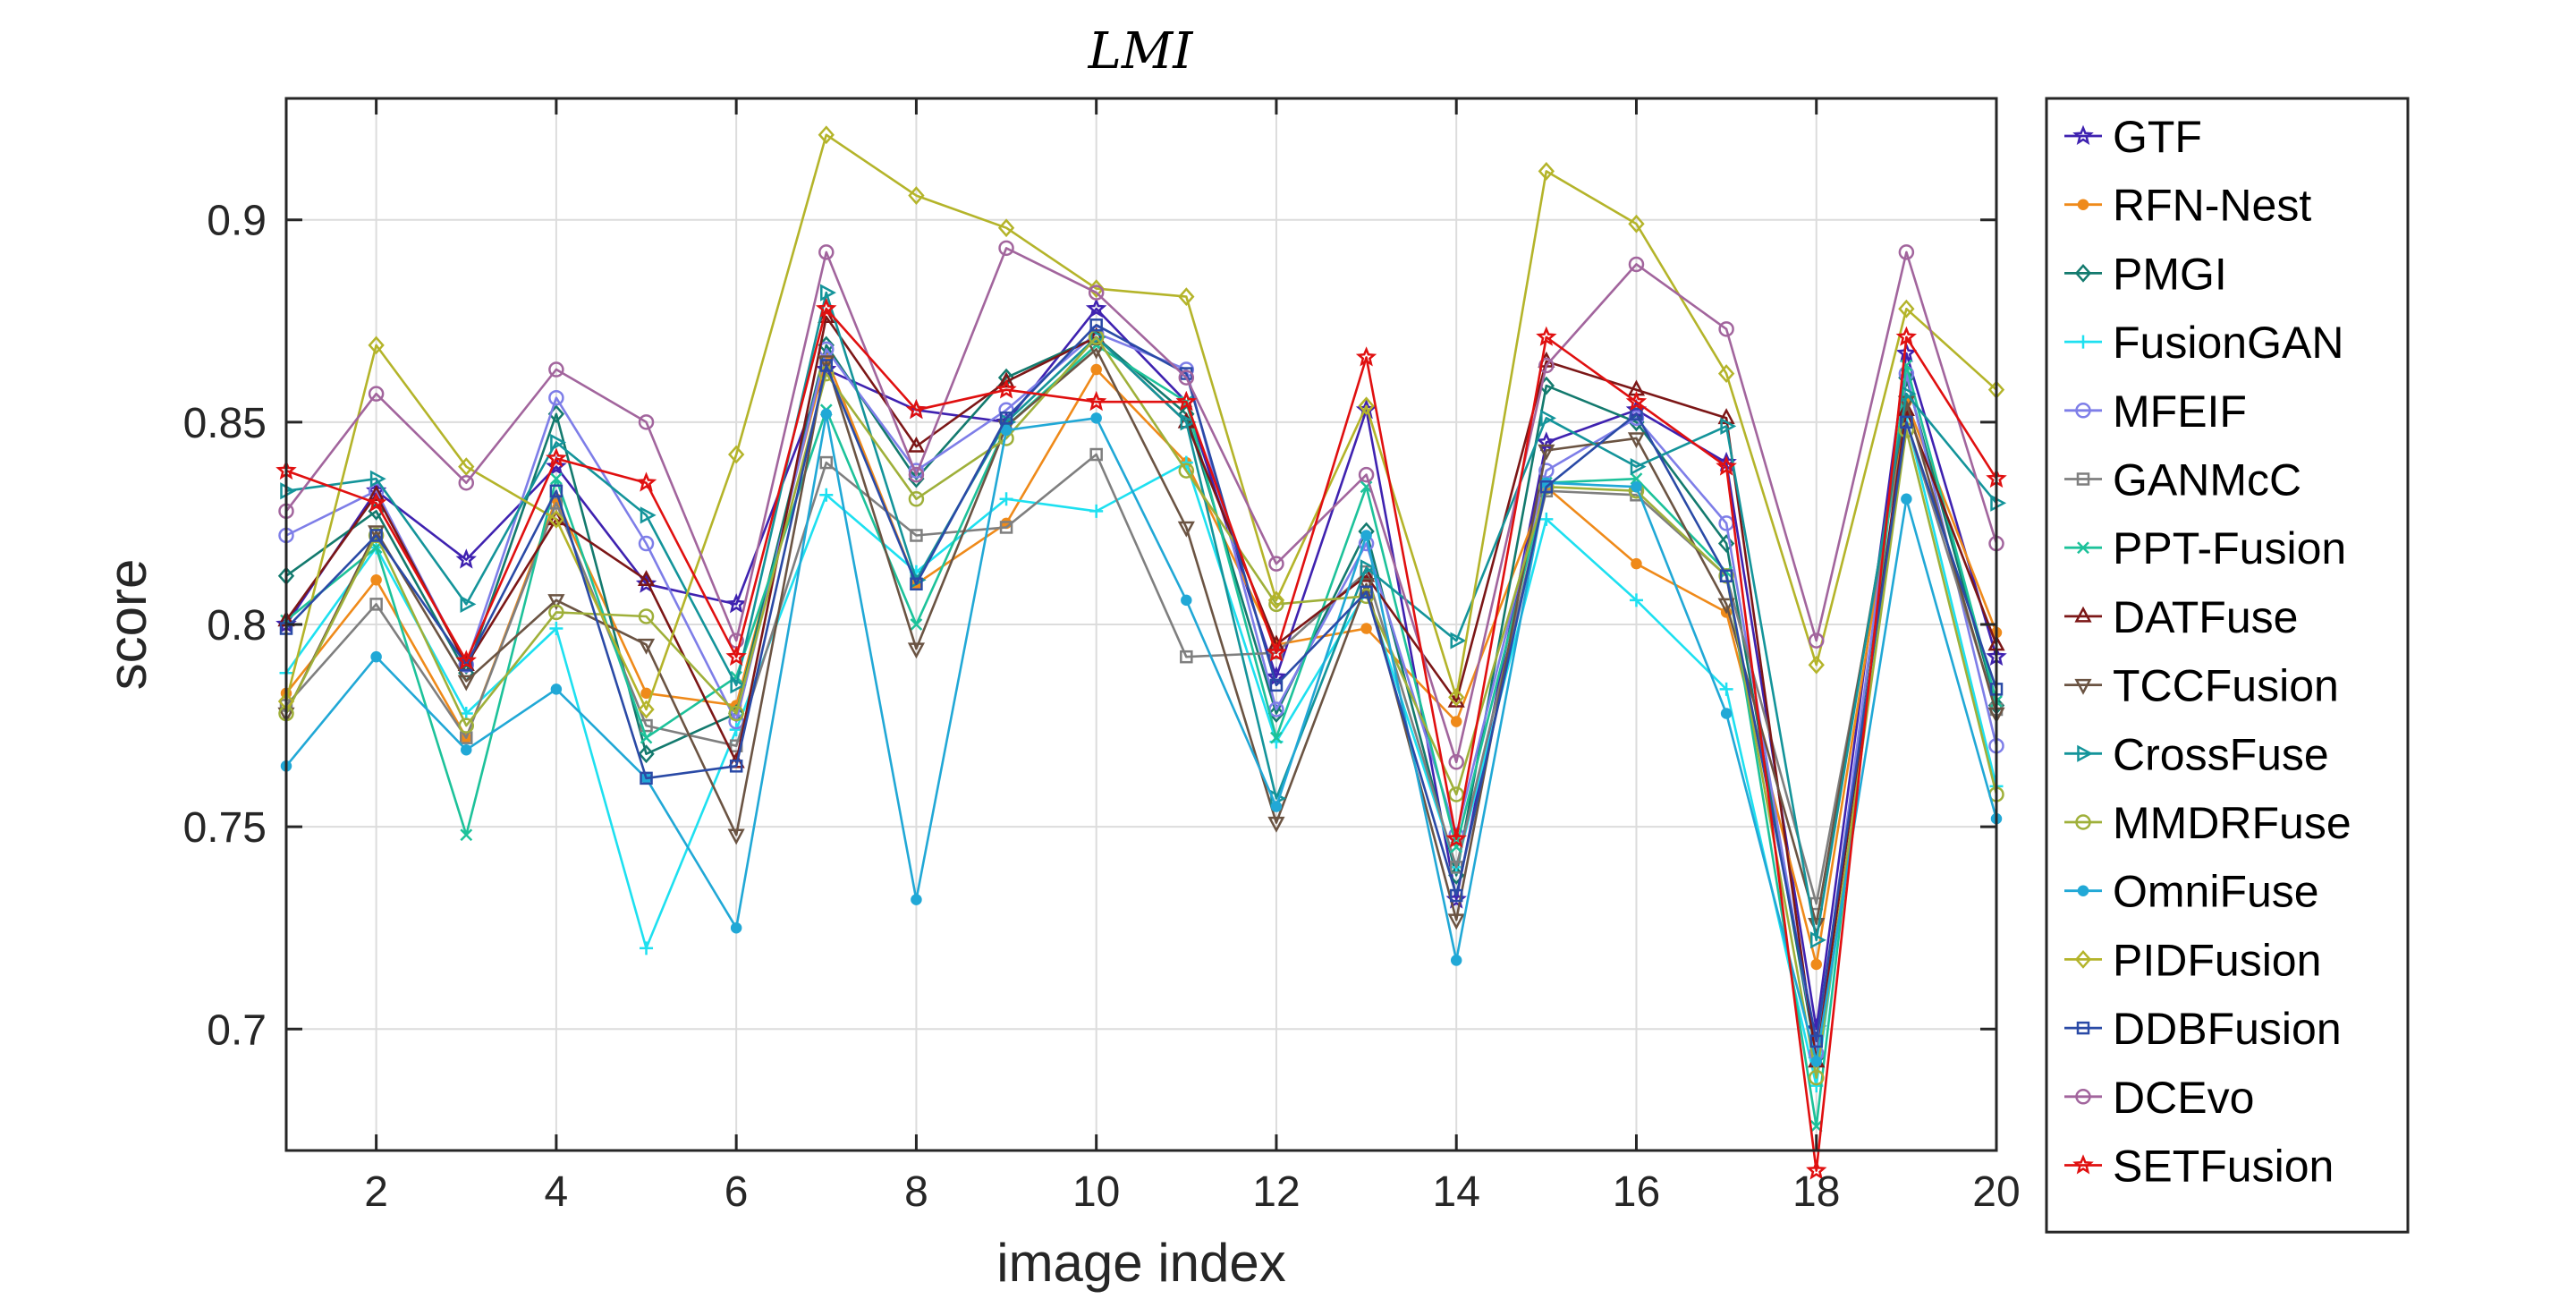  Describe the element at coordinates (2205, 548) in the screenshot. I see `legend-item: PPT-Fusion` at that location.